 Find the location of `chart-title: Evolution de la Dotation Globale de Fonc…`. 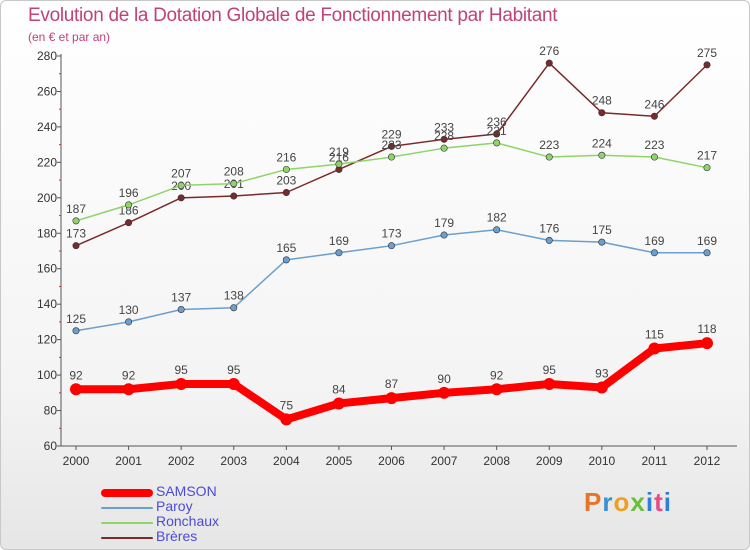

chart-title: Evolution de la Dotation Globale de Fonc… is located at coordinates (293, 15).